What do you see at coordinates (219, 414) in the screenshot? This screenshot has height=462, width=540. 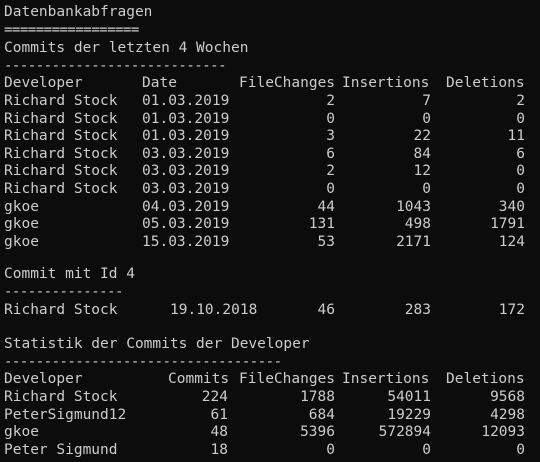 I see `cell-commits: 61` at bounding box center [219, 414].